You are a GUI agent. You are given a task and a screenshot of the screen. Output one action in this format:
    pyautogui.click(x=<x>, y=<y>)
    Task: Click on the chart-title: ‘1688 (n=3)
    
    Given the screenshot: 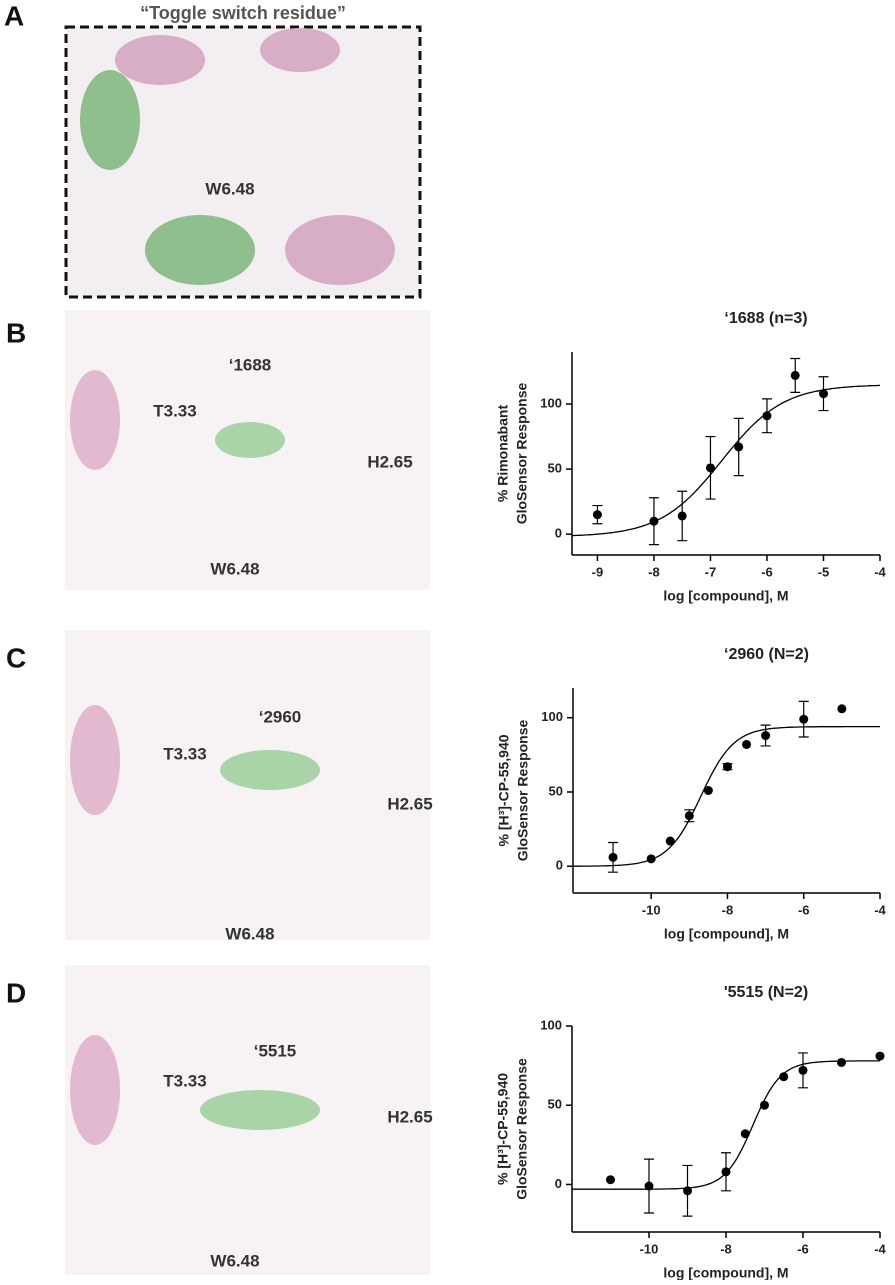 What is the action you would take?
    pyautogui.click(x=765, y=318)
    